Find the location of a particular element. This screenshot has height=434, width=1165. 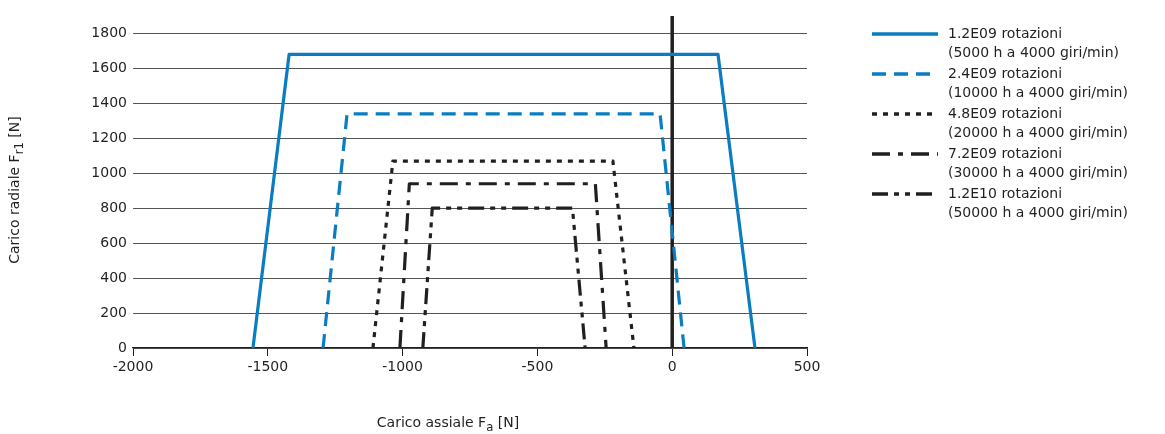

y-tick-label: 1600 is located at coordinates (109, 67).